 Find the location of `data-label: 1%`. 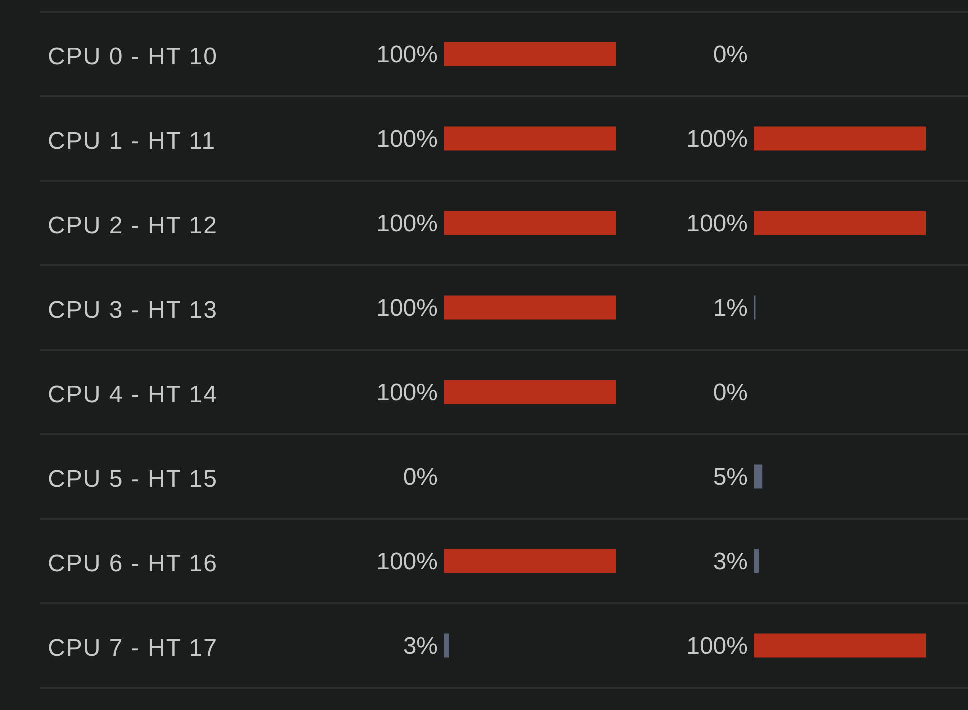

data-label: 1% is located at coordinates (730, 308).